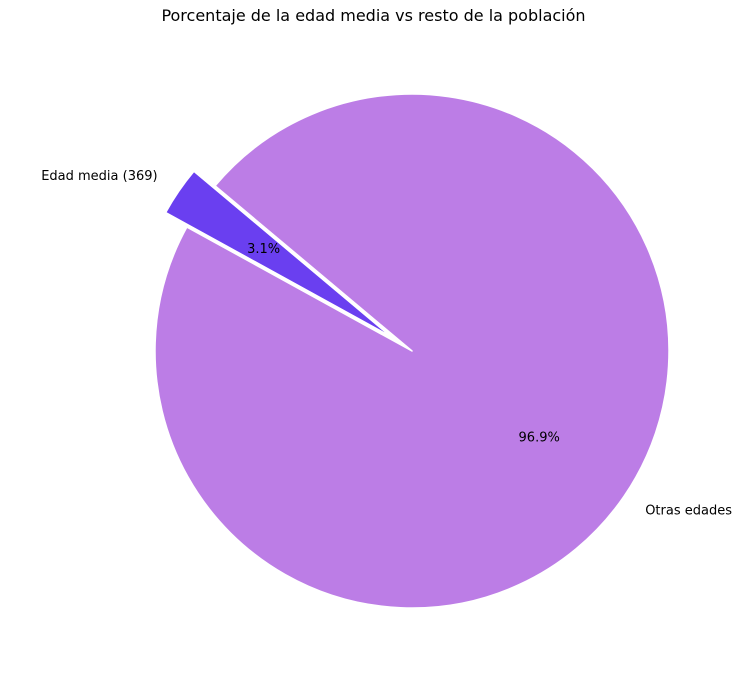 This screenshot has height=680, width=747. I want to click on slice-label-0: Edad media (369), so click(99, 176).